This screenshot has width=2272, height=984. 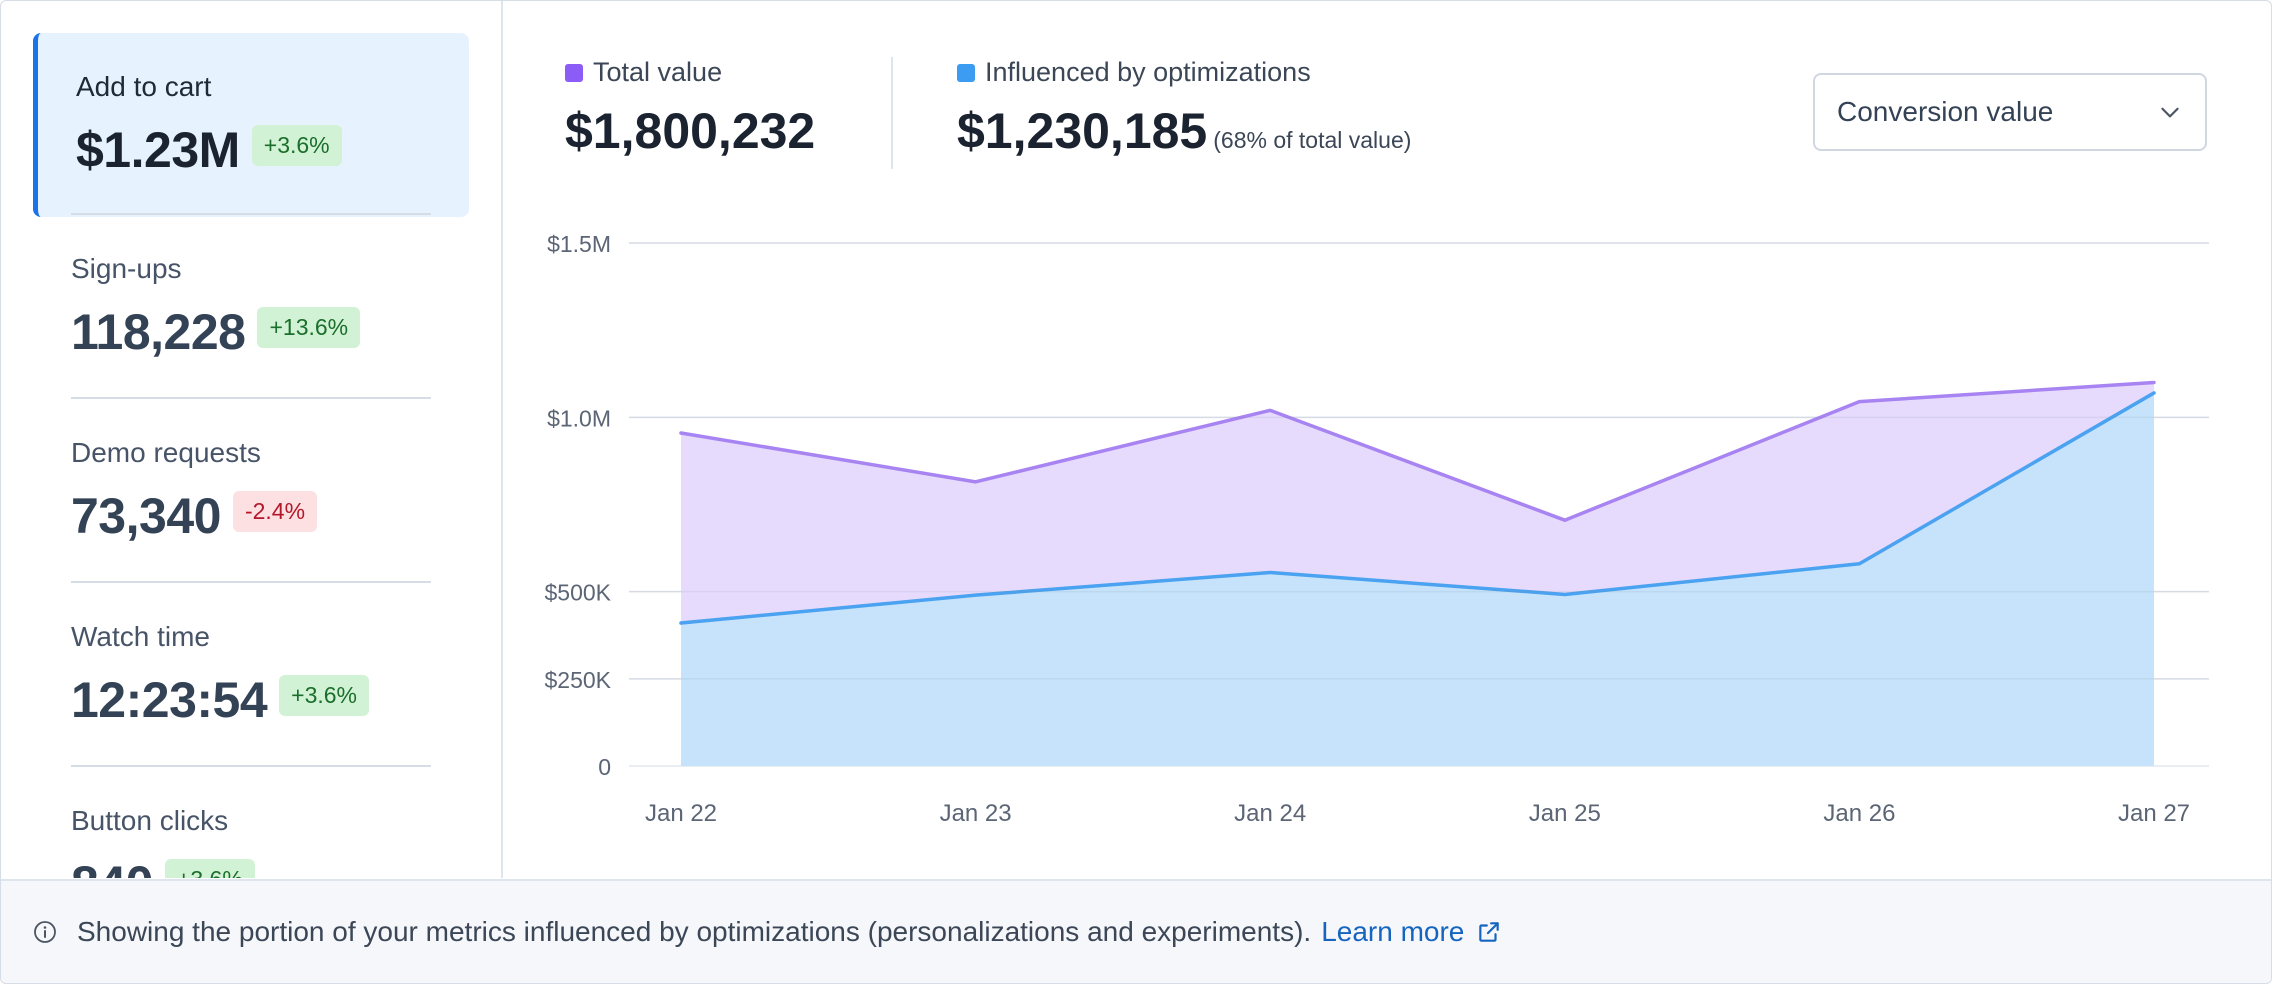 What do you see at coordinates (220, 700) in the screenshot?
I see `metric-value: 12:23:54 +3.6%` at bounding box center [220, 700].